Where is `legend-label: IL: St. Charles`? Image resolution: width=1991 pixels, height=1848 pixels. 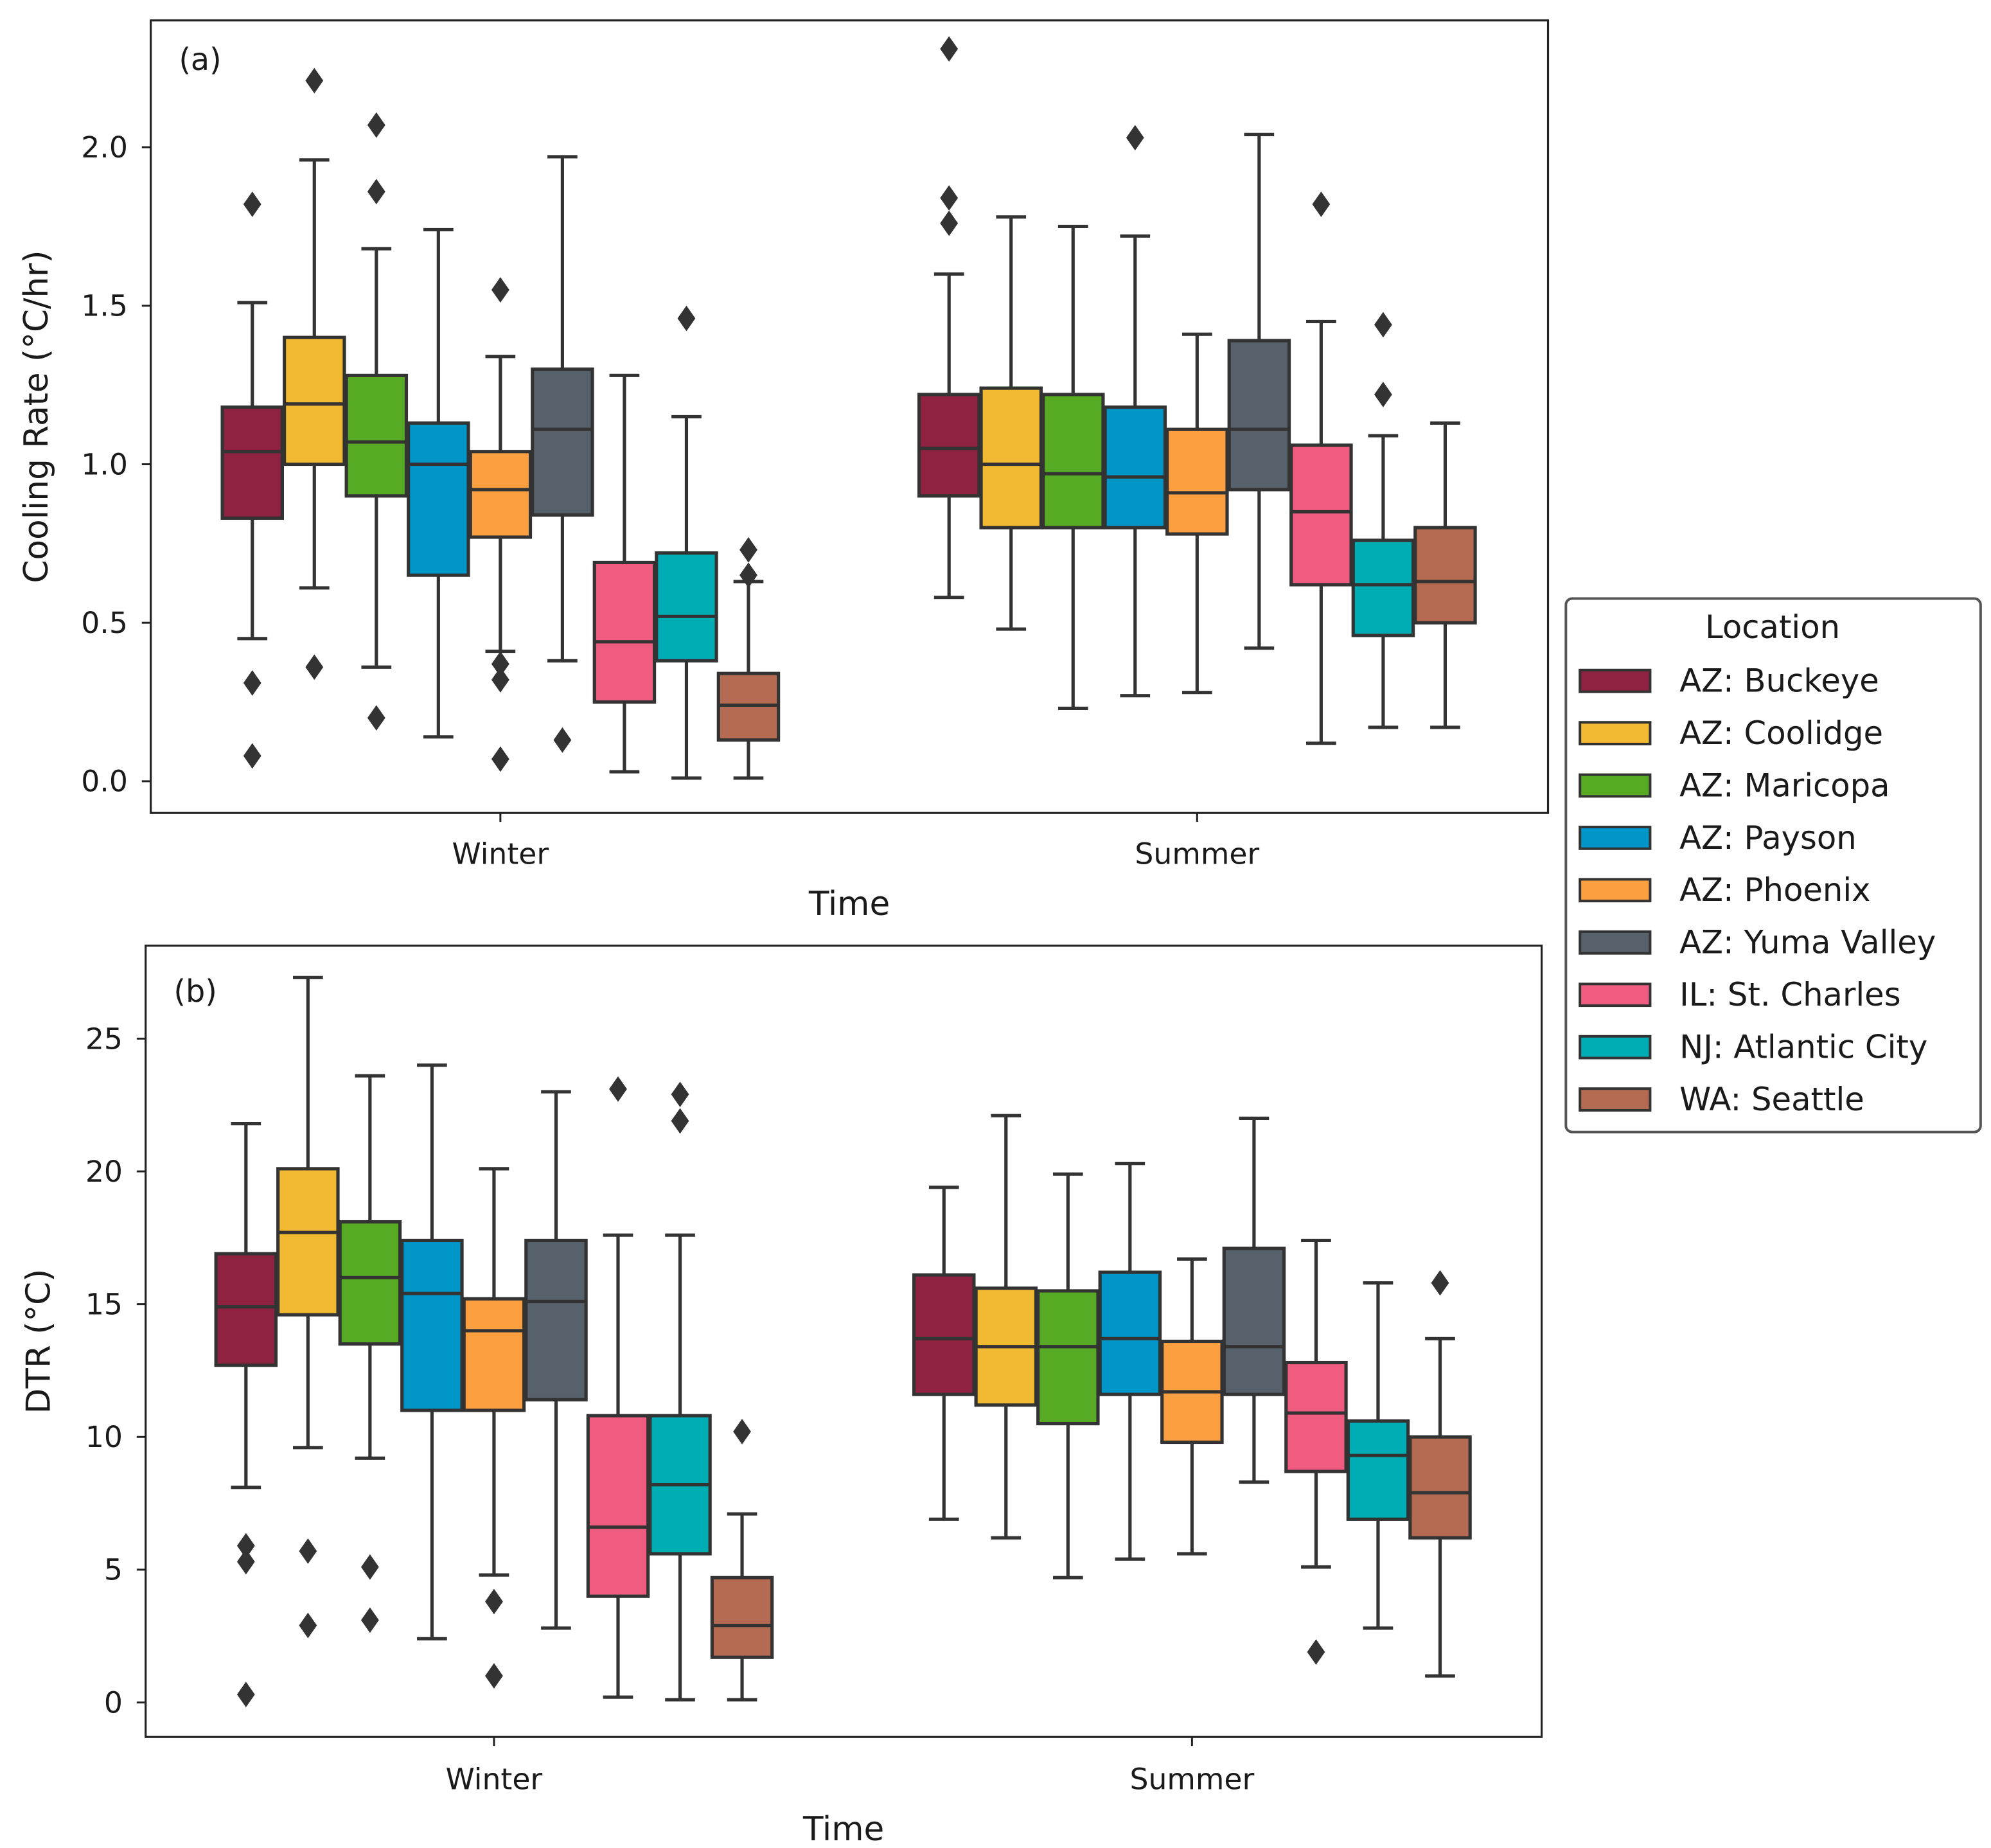 legend-label: IL: St. Charles is located at coordinates (1789, 994).